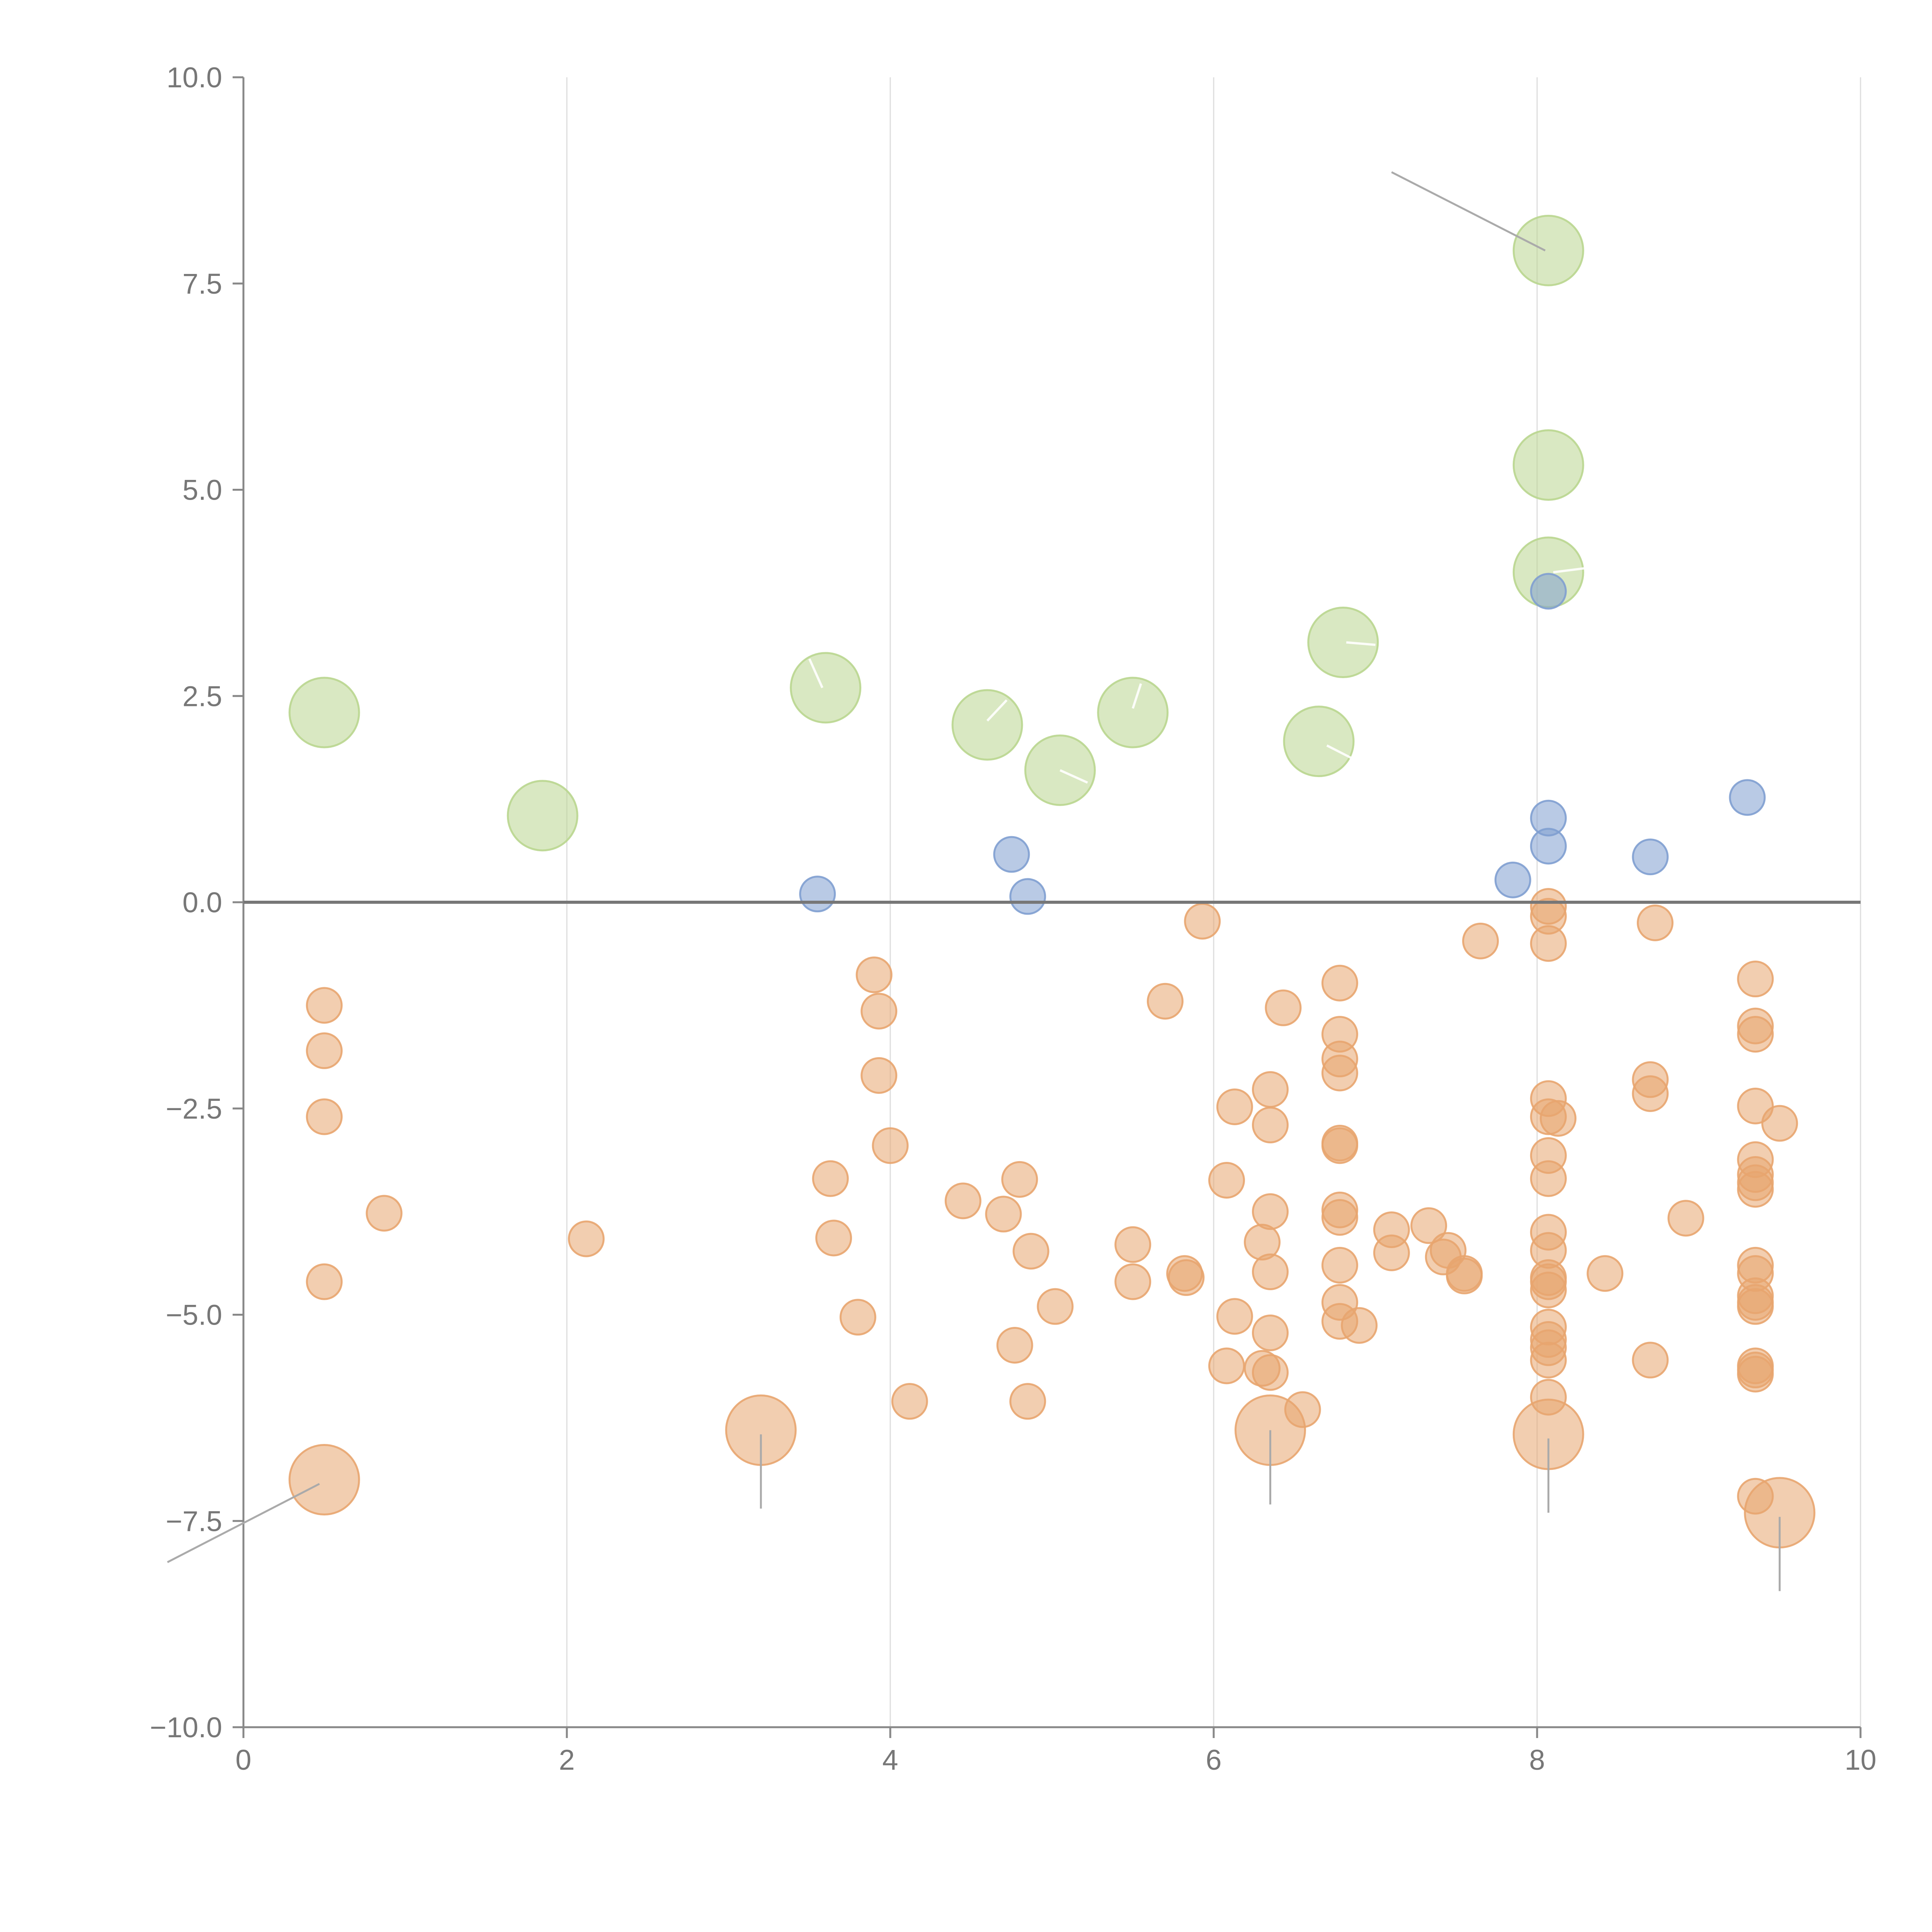 The width and height of the screenshot is (1932, 1932). Describe the element at coordinates (194, 1315) in the screenshot. I see `y-tick-label: −5.0` at that location.